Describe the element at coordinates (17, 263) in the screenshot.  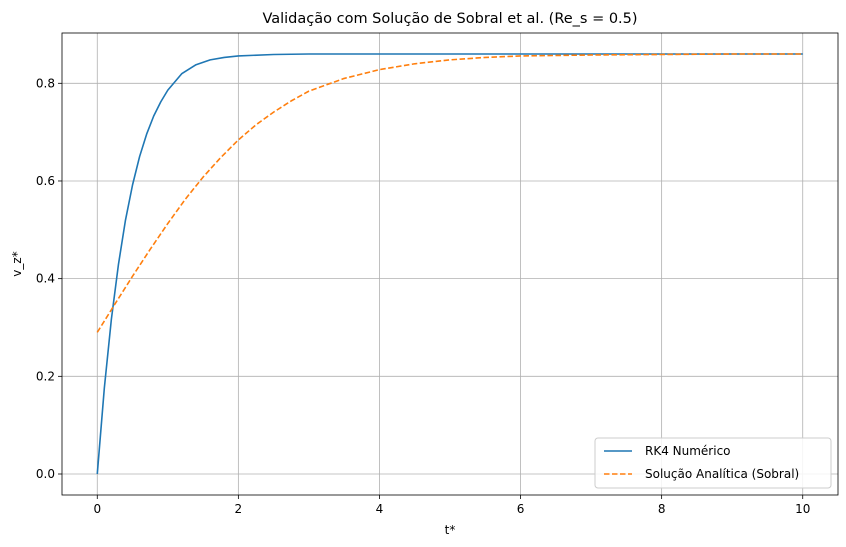
I see `y-axis-label: v_z*` at that location.